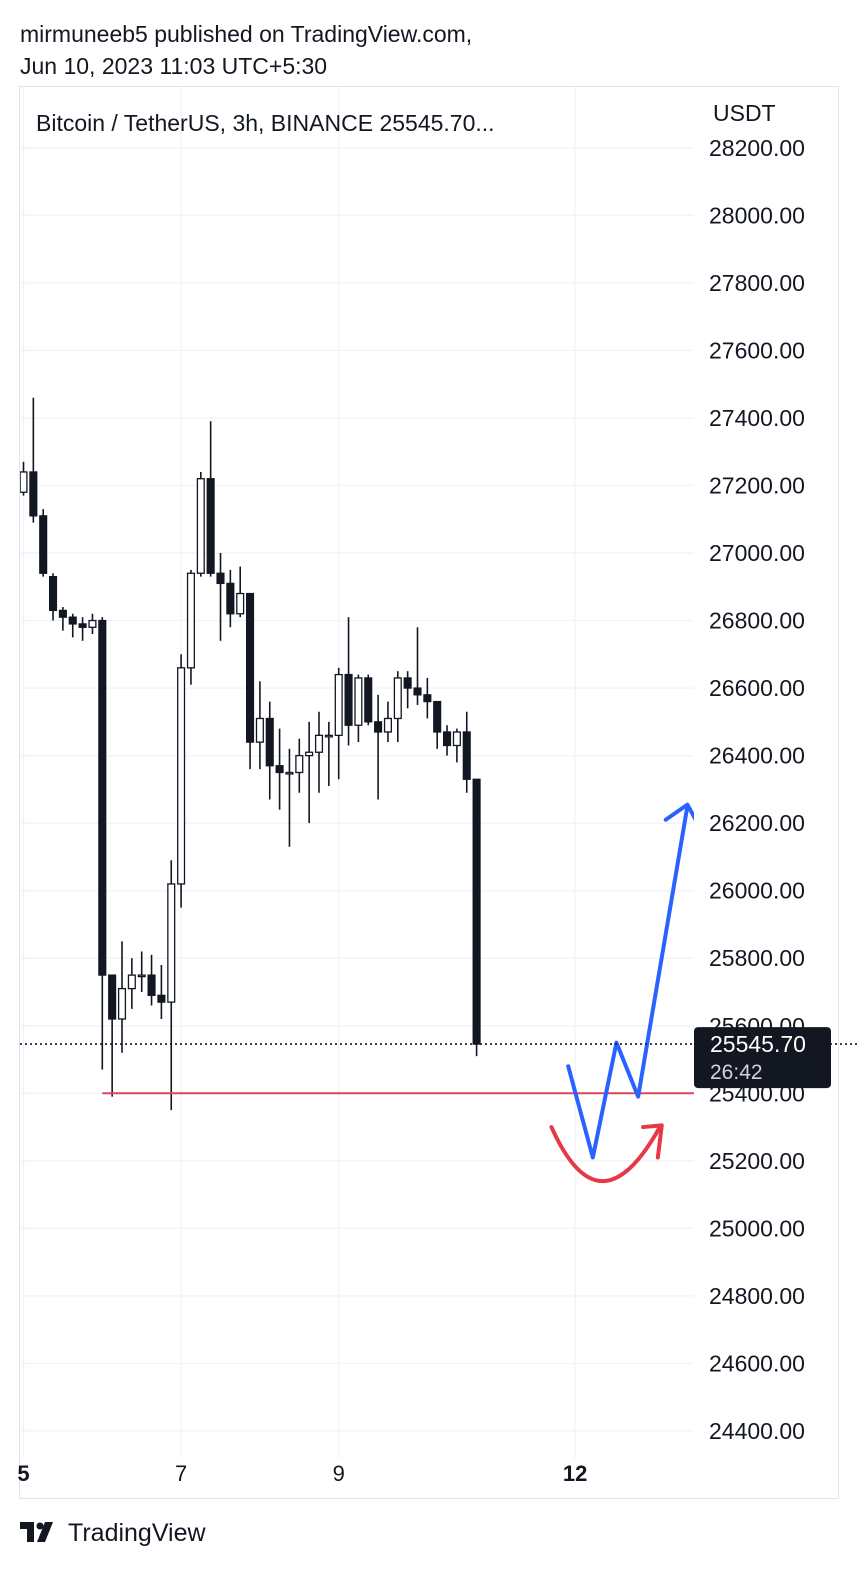 The image size is (868, 1584). I want to click on y-tick-label: 26000.00, so click(757, 891).